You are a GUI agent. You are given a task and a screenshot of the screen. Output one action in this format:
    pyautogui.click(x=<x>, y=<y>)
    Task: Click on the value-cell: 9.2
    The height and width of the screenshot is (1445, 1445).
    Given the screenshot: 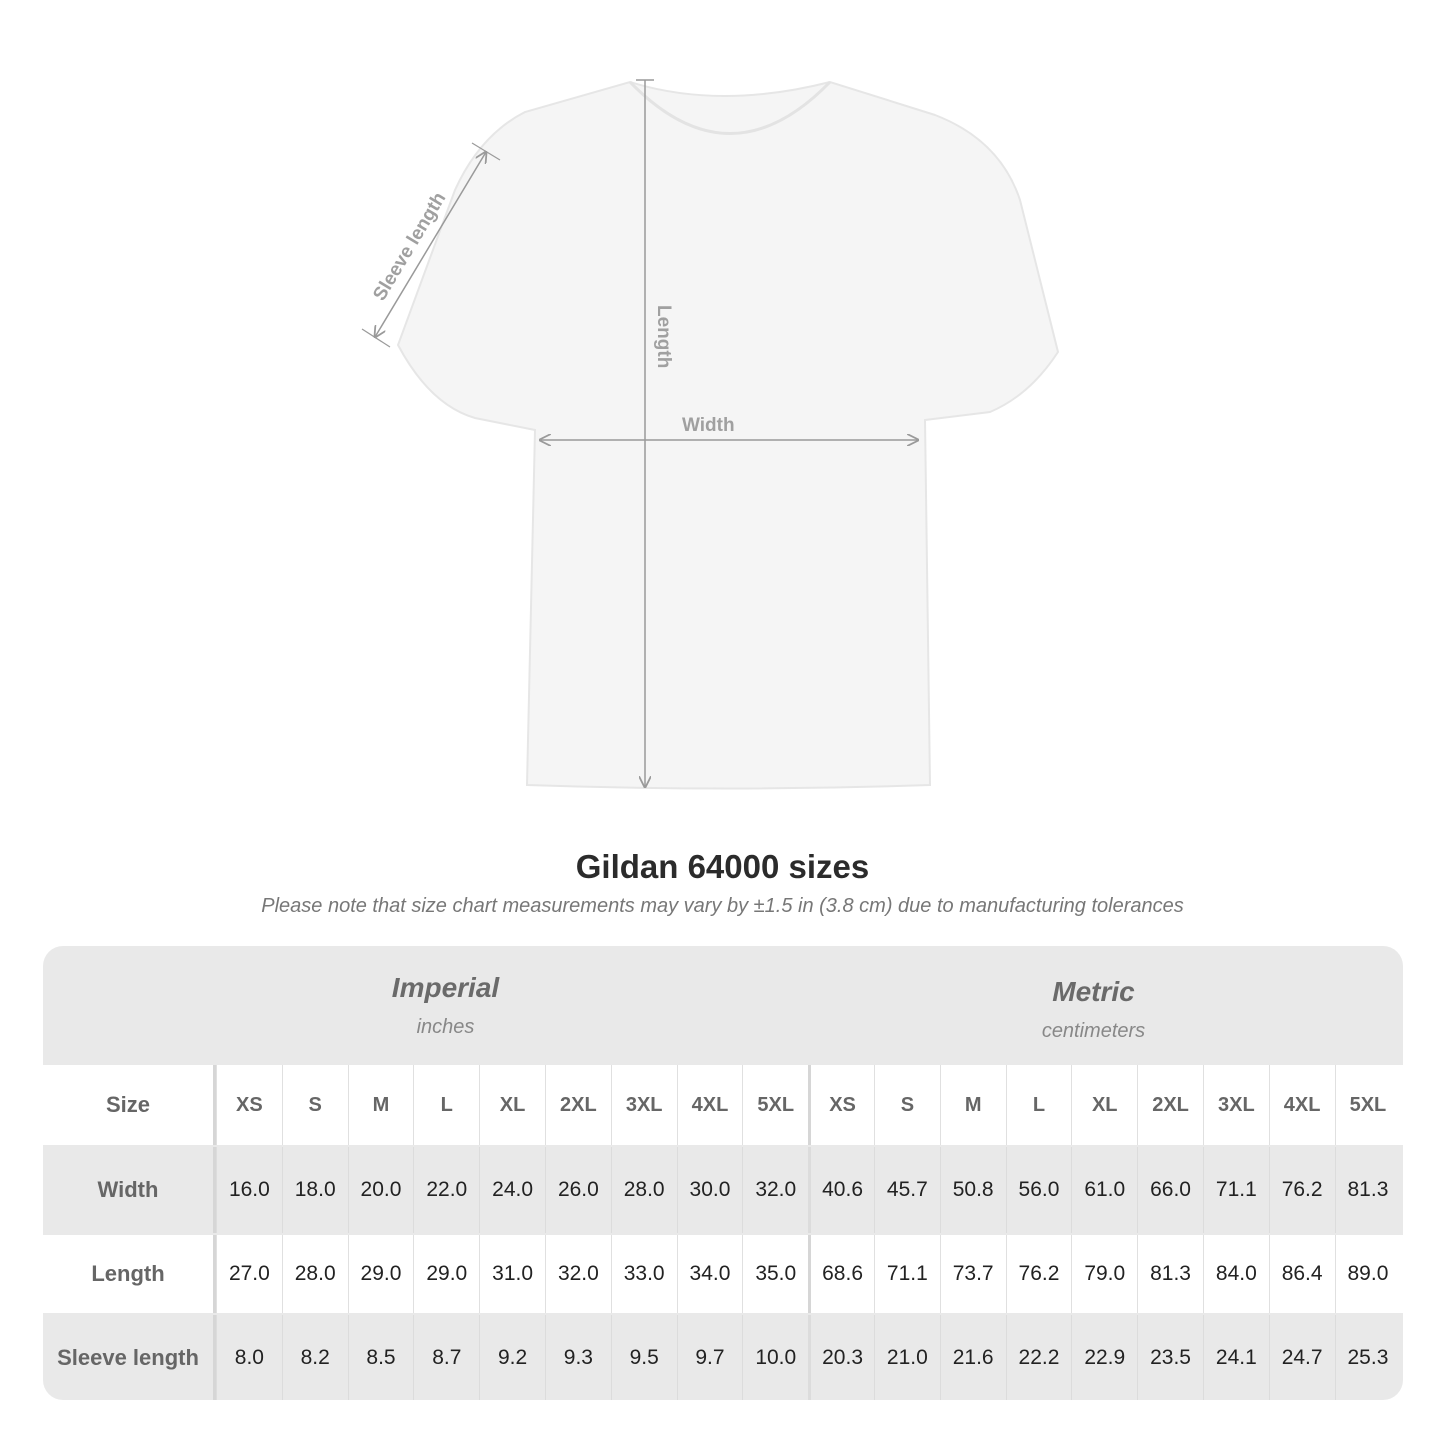 What is the action you would take?
    pyautogui.click(x=512, y=1357)
    